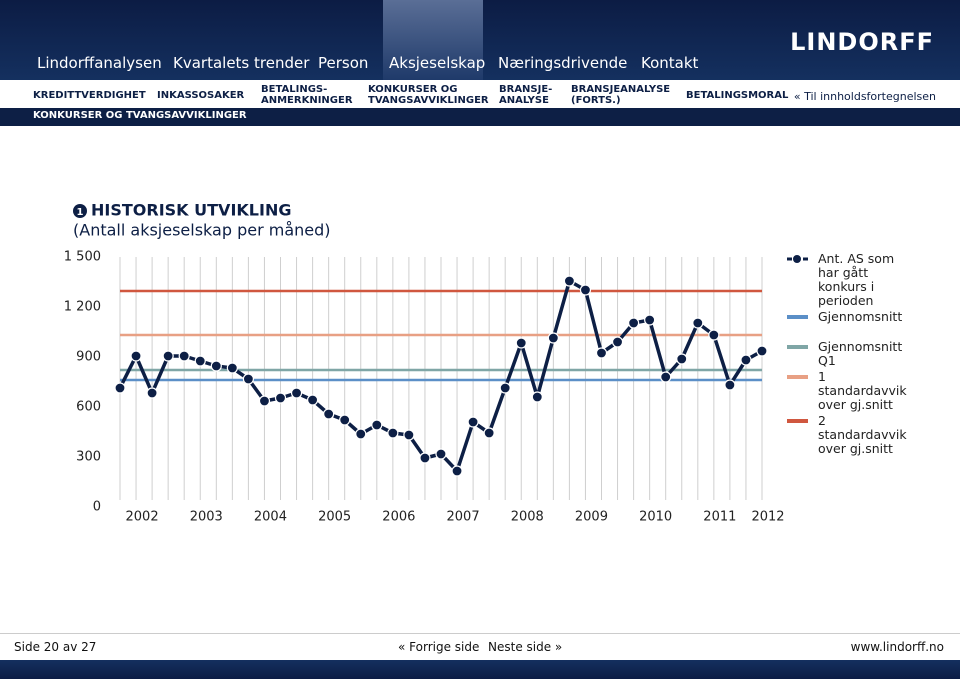 This screenshot has width=960, height=679. I want to click on x-tick-label: 2006, so click(398, 517).